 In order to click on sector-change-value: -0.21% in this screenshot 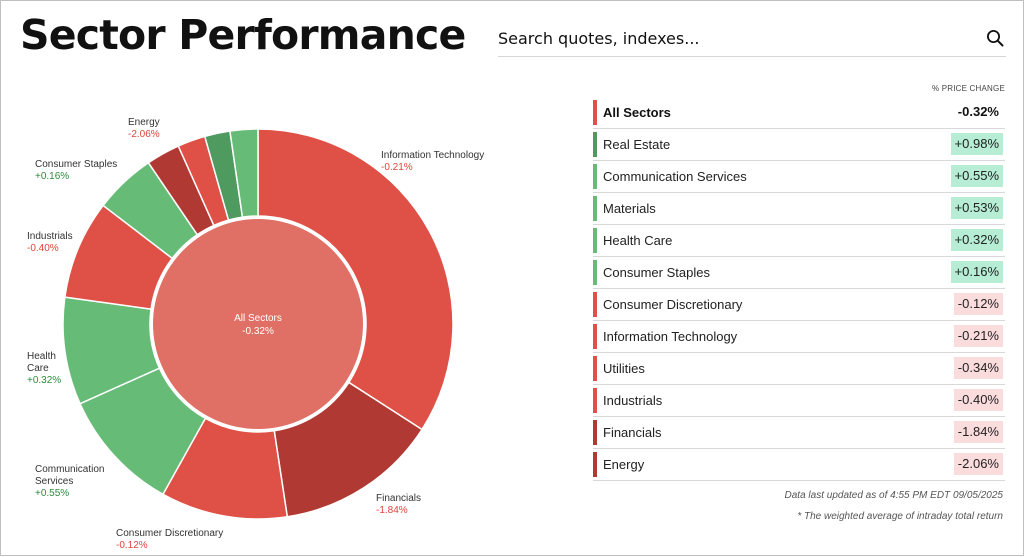, I will do `click(978, 336)`.